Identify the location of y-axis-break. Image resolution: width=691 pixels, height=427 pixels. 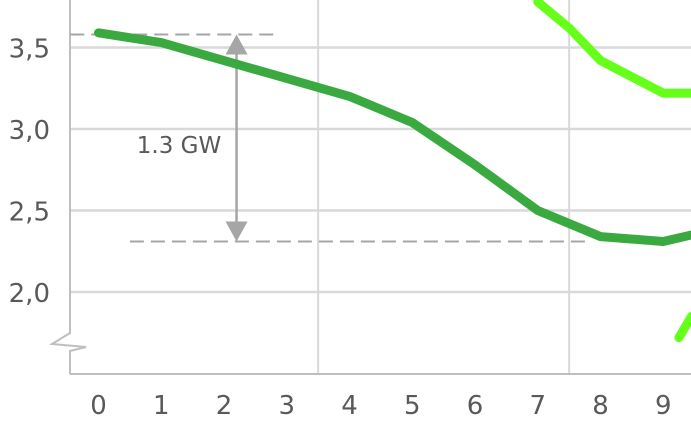
(67, 342).